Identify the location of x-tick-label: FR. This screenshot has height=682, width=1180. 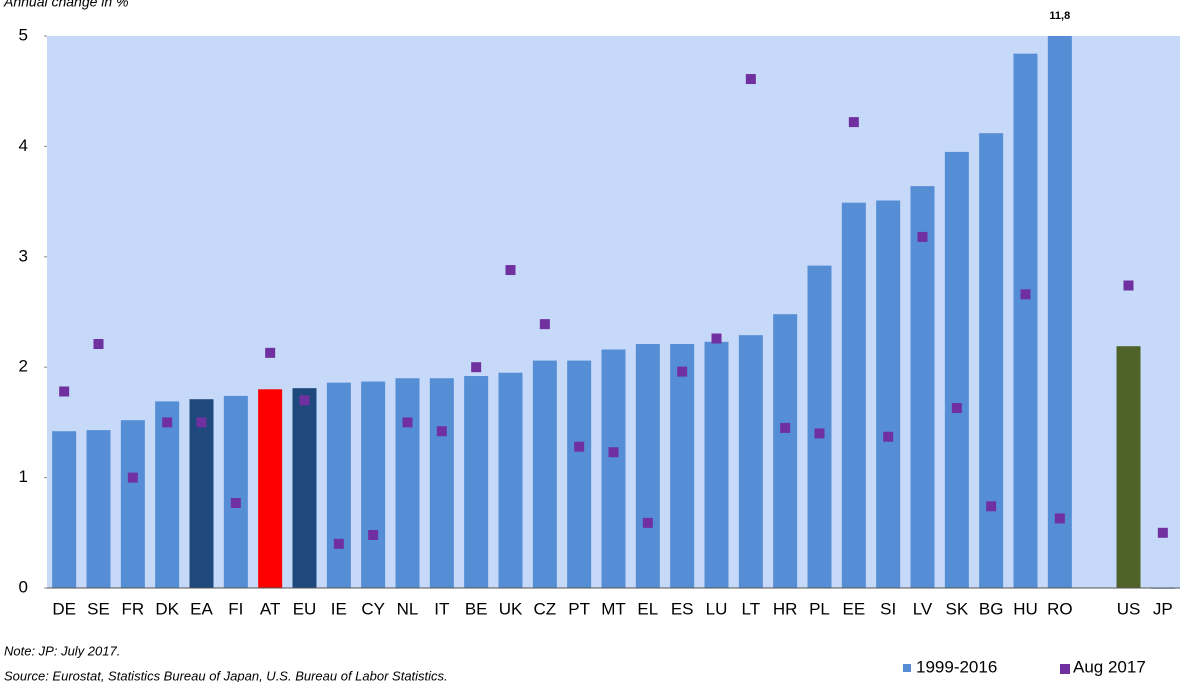
(132, 608).